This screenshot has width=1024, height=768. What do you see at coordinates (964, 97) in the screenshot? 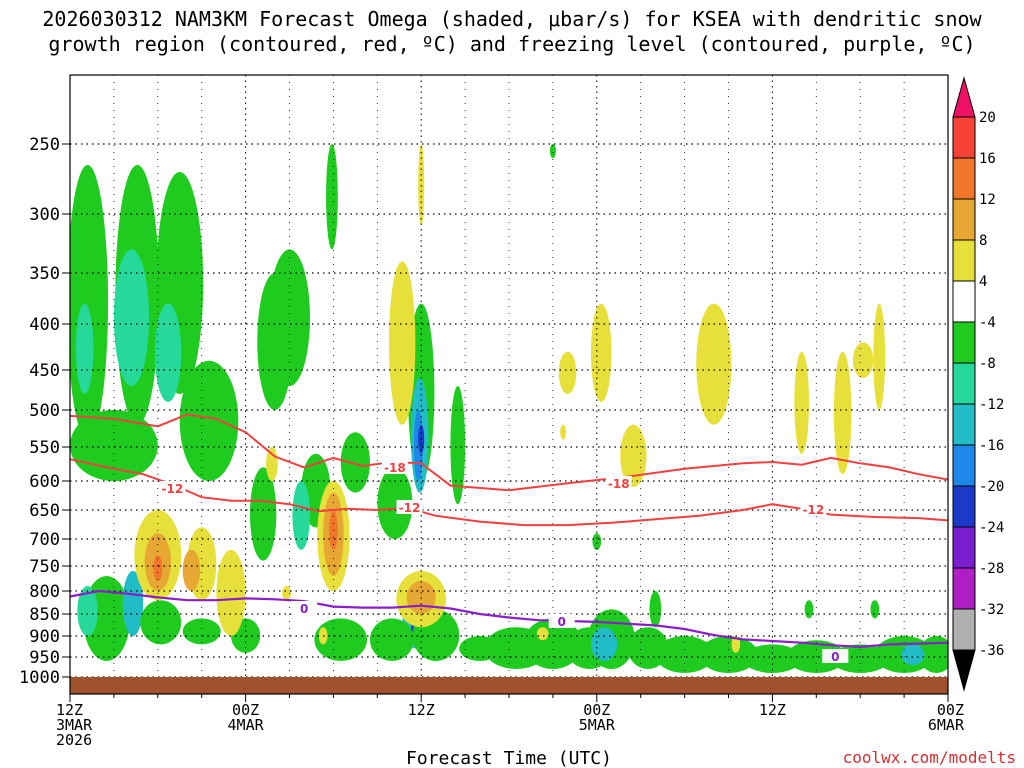
I see `colorbar-top-triangle` at bounding box center [964, 97].